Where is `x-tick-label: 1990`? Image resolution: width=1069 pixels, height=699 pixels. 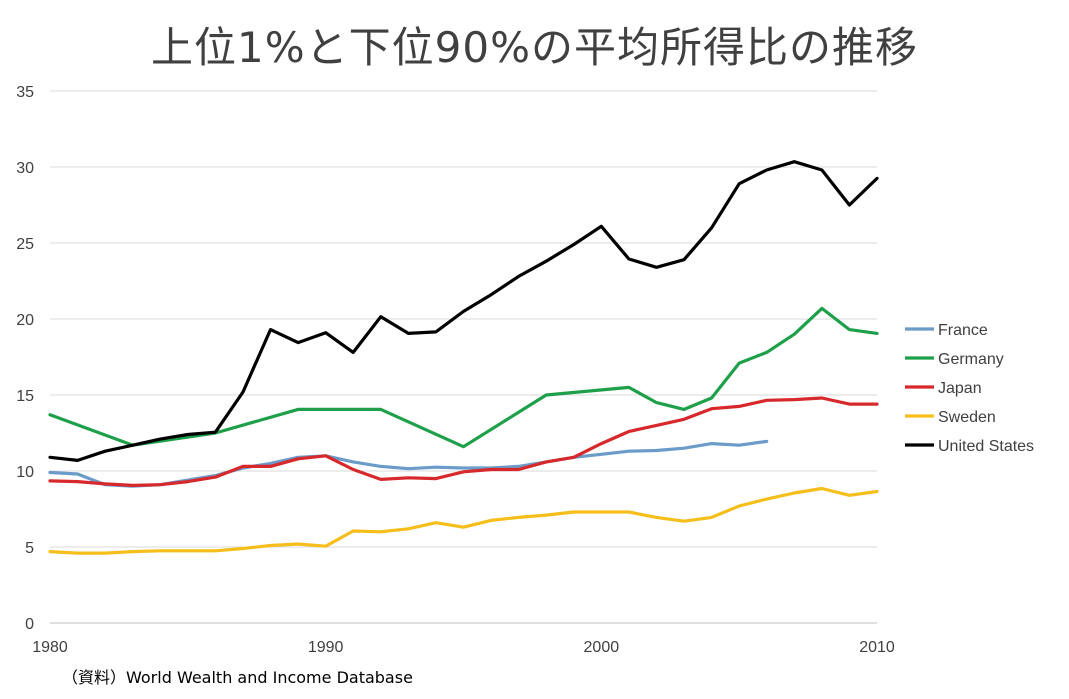
x-tick-label: 1990 is located at coordinates (326, 647).